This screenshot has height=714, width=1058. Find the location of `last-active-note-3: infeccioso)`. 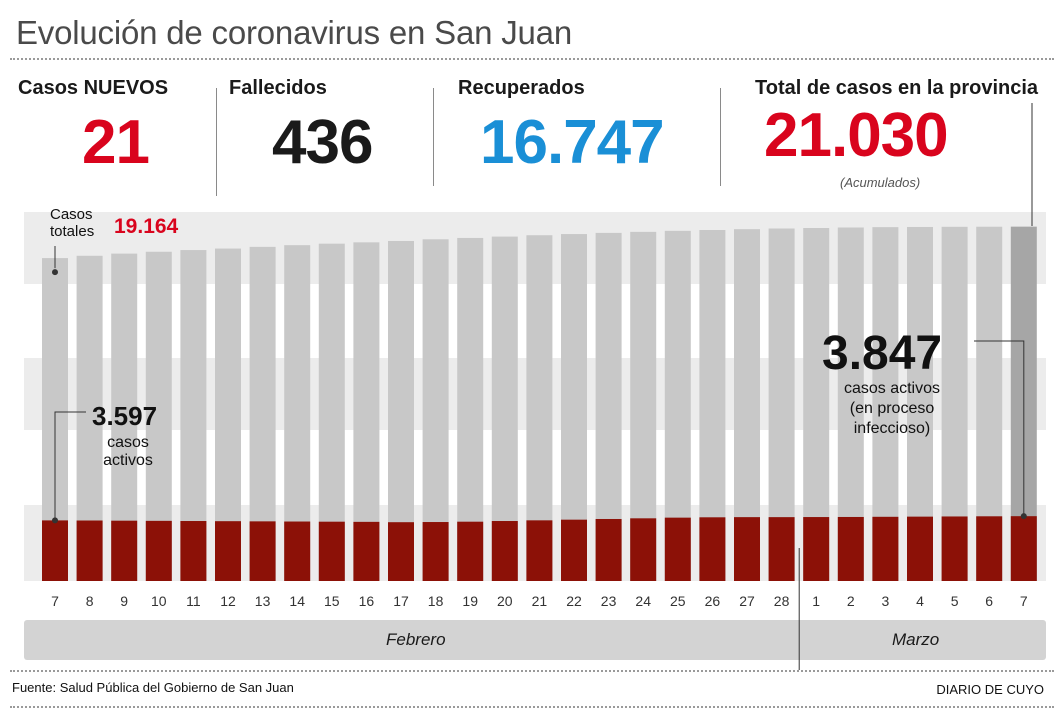

last-active-note-3: infeccioso) is located at coordinates (892, 428).